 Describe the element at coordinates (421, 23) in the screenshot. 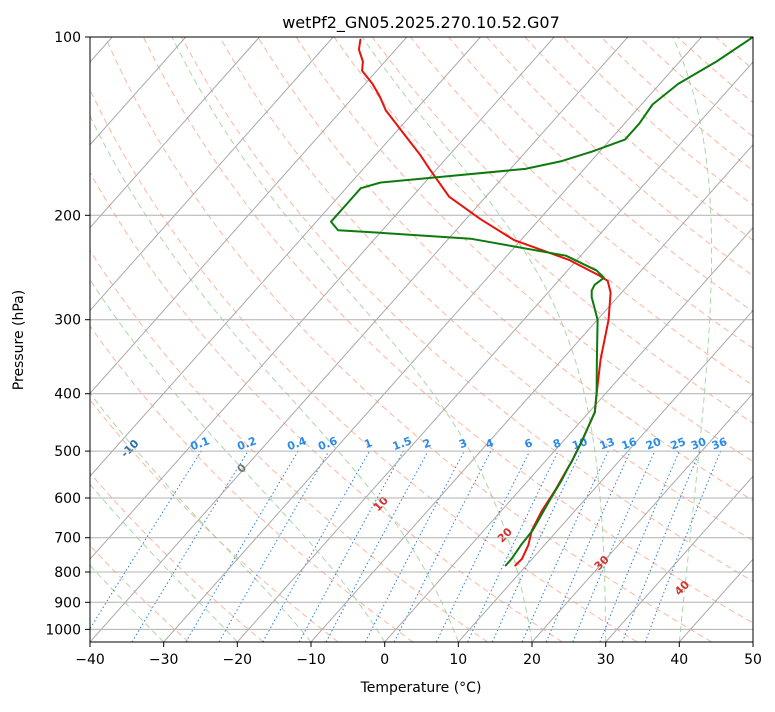

I see `chart-title: wetPf2_GN05.2025.270.10.52.G07` at that location.